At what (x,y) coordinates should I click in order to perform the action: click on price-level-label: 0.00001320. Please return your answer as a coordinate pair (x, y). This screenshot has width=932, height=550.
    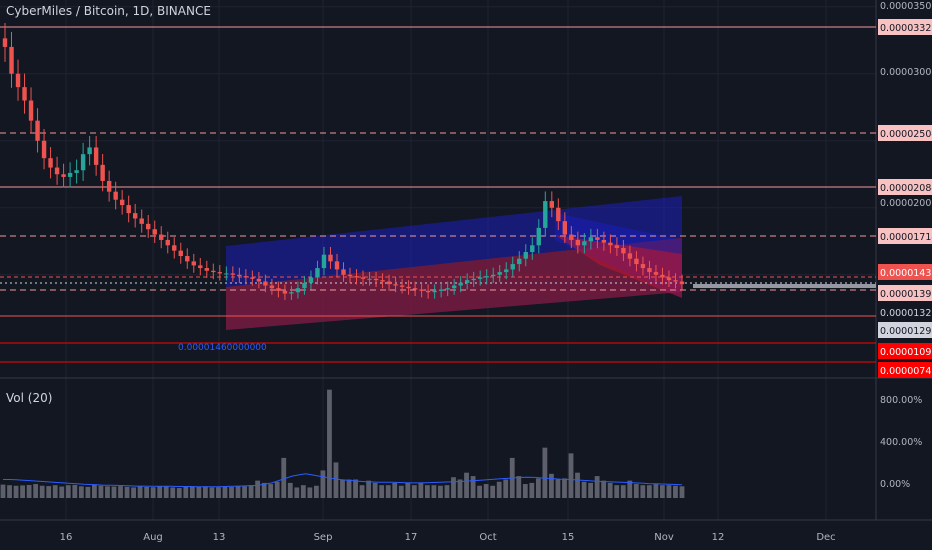
    Looking at the image, I should click on (906, 313).